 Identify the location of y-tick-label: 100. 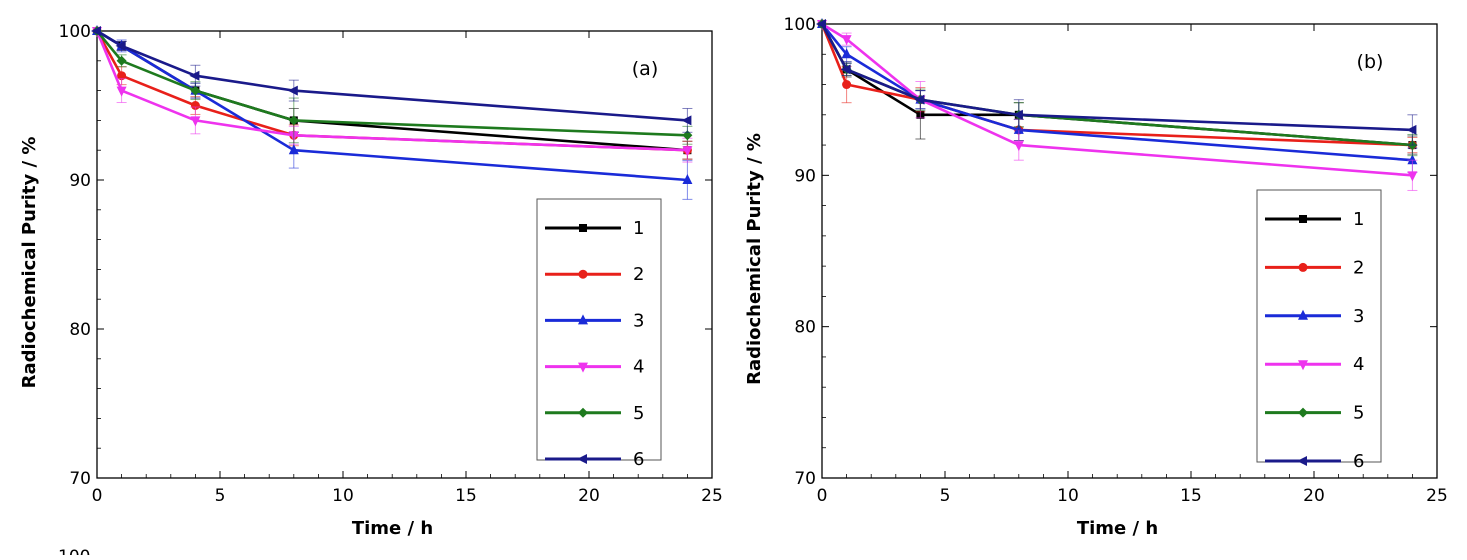
(75, 32).